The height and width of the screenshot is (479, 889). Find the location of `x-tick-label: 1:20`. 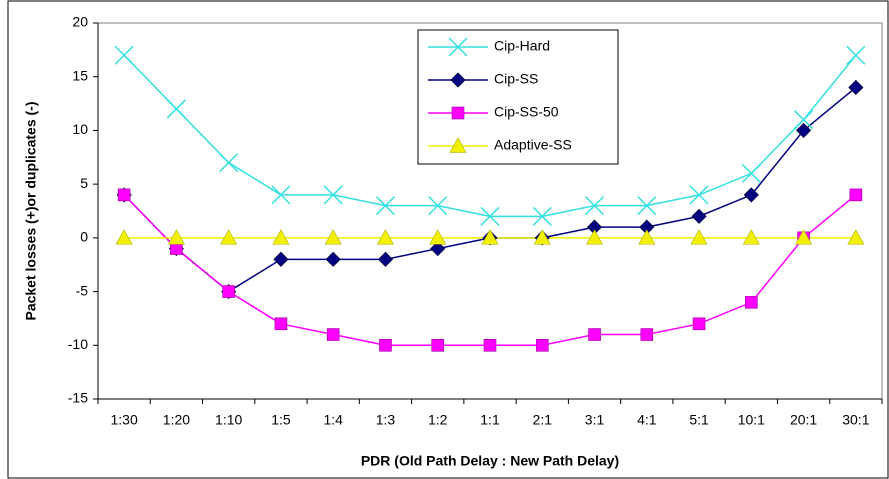

x-tick-label: 1:20 is located at coordinates (176, 420).